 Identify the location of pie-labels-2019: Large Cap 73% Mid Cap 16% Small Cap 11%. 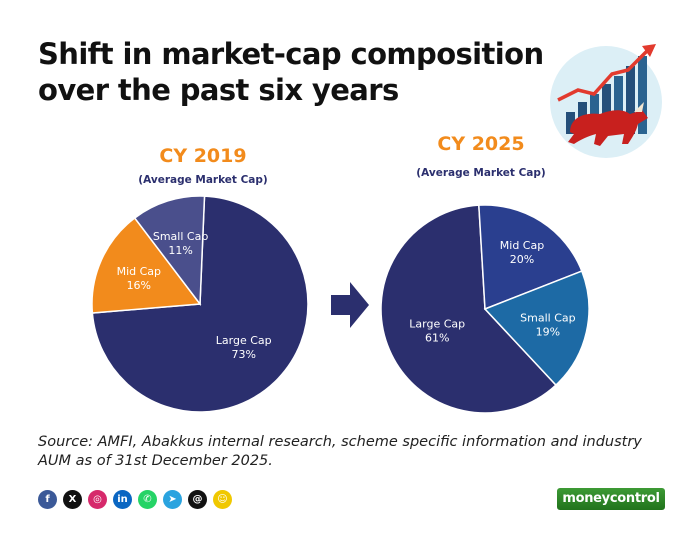
(194, 295).